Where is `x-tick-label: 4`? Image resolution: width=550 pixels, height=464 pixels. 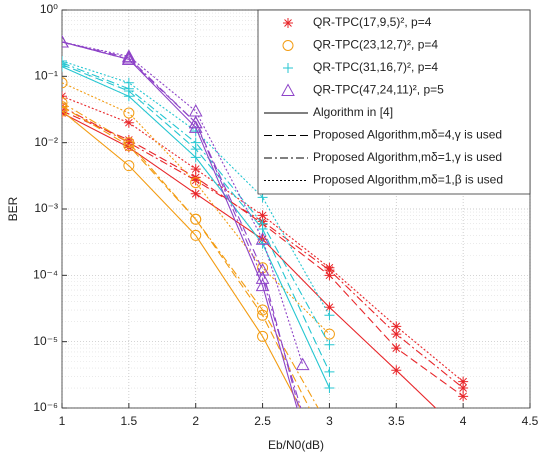
x-tick-label: 4 is located at coordinates (463, 421).